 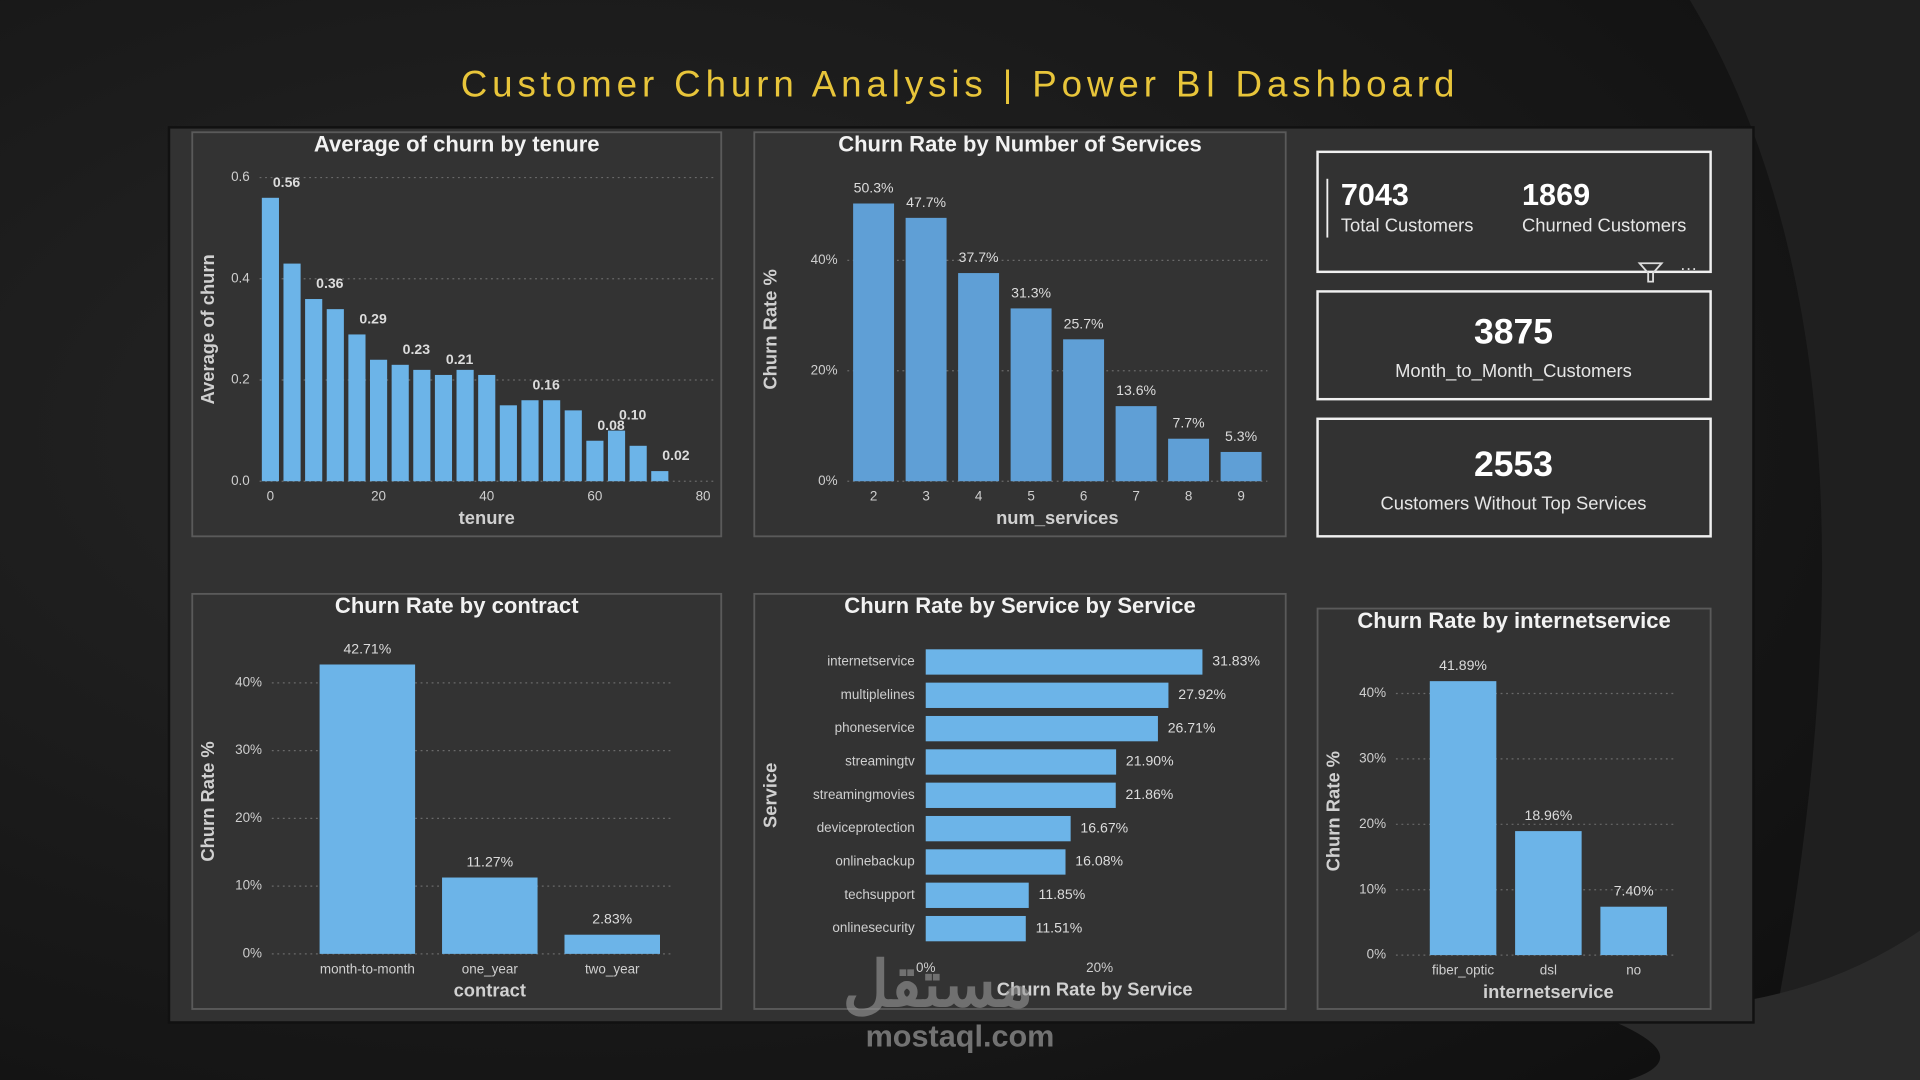 I want to click on y-axis-title: Churn Rate %, so click(x=769, y=329).